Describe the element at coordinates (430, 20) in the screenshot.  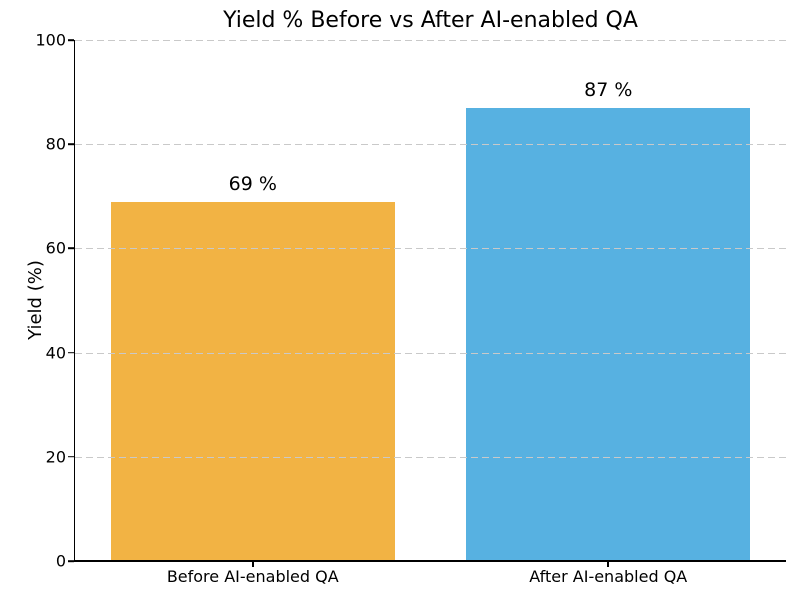
I see `chart-title: Yield % Before vs After AI-enabled QA` at that location.